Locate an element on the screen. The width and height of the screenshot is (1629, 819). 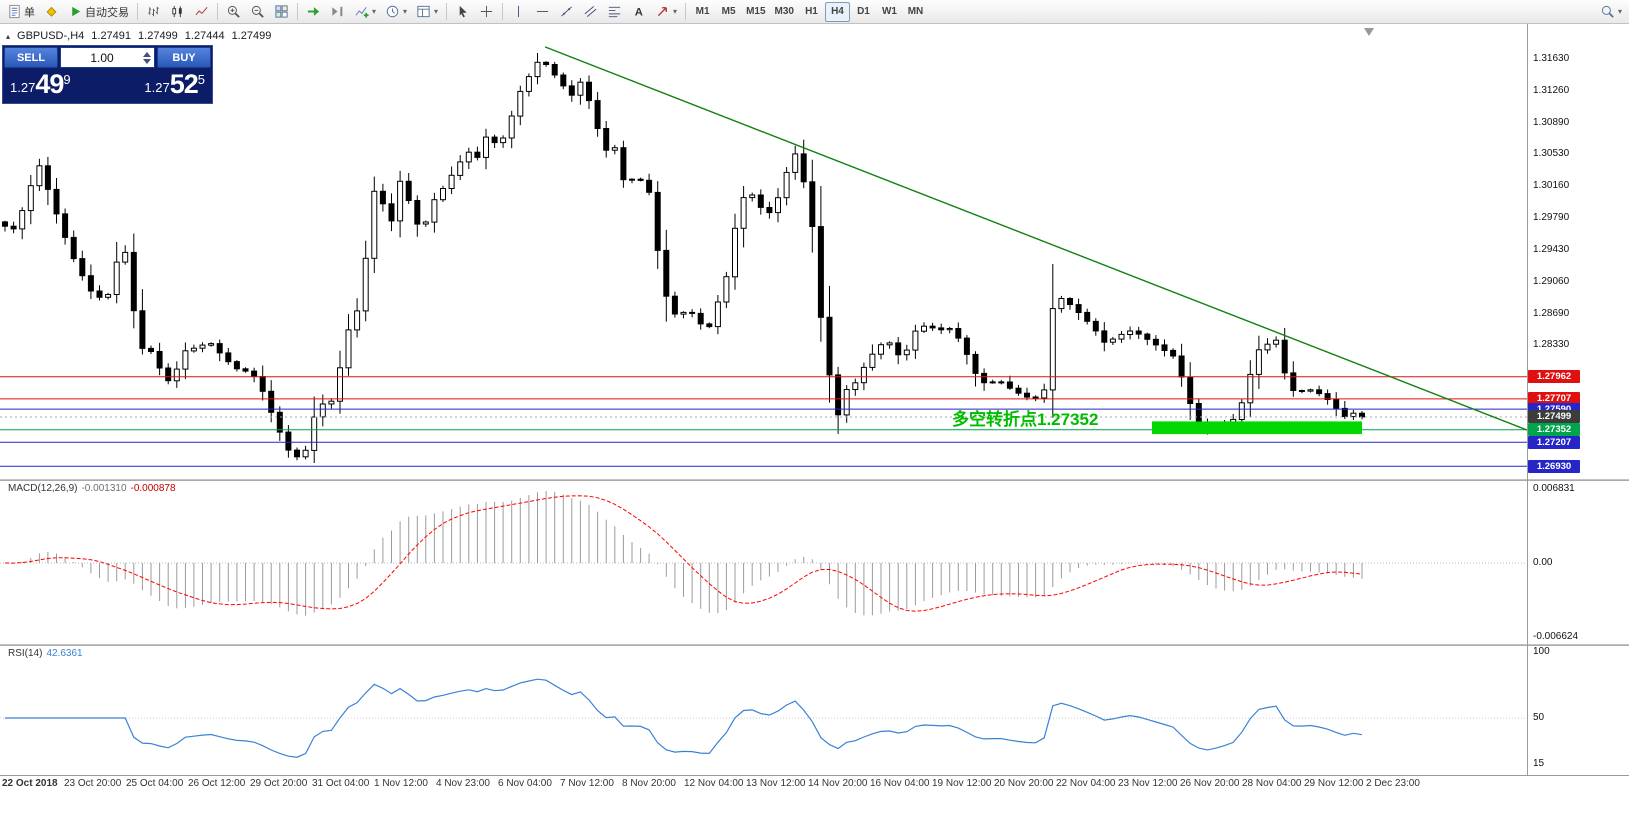
price-line-label: 1.27499 is located at coordinates (1554, 417).